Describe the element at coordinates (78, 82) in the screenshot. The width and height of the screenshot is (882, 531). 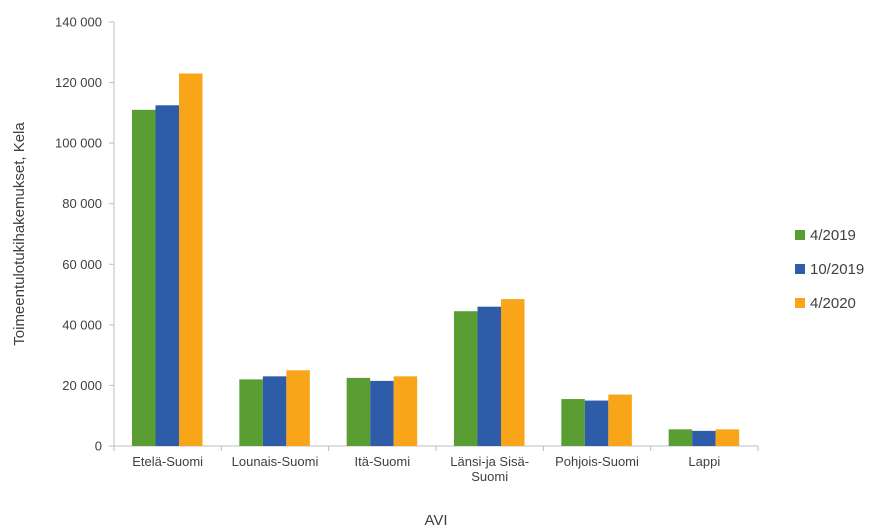
I see `y-tick-label: 120 000` at that location.